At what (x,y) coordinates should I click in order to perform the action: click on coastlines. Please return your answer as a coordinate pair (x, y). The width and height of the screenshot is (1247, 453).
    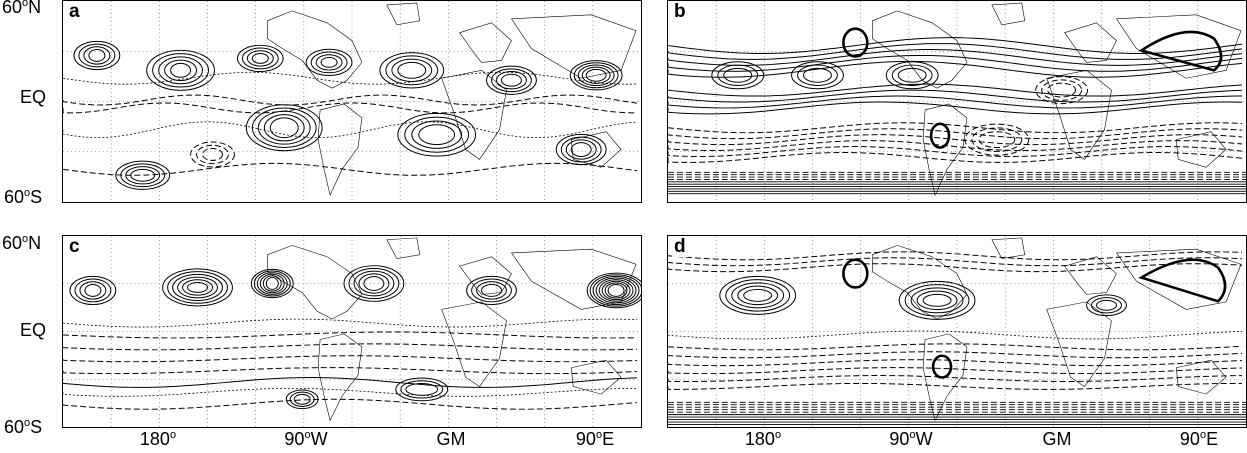
    Looking at the image, I should click on (451, 329).